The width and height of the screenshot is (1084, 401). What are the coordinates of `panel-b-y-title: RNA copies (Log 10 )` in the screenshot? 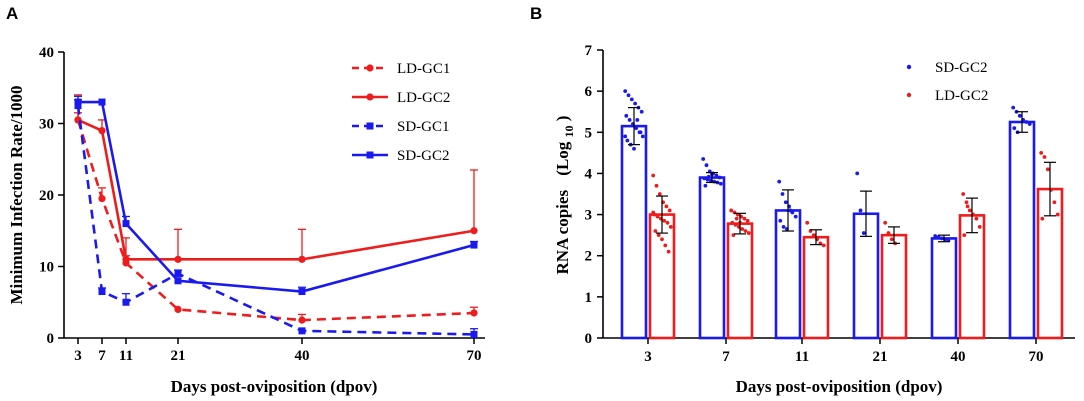 It's located at (565, 195).